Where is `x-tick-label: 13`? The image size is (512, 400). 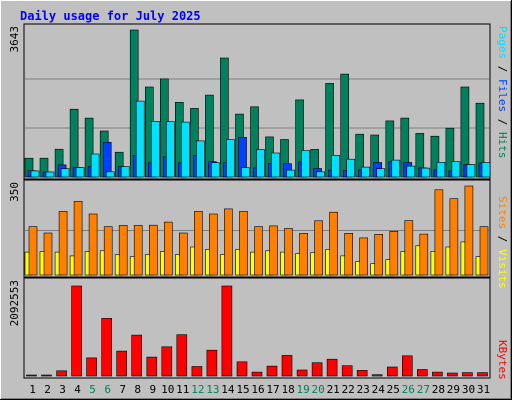
x-tick-label: 13 is located at coordinates (212, 389).